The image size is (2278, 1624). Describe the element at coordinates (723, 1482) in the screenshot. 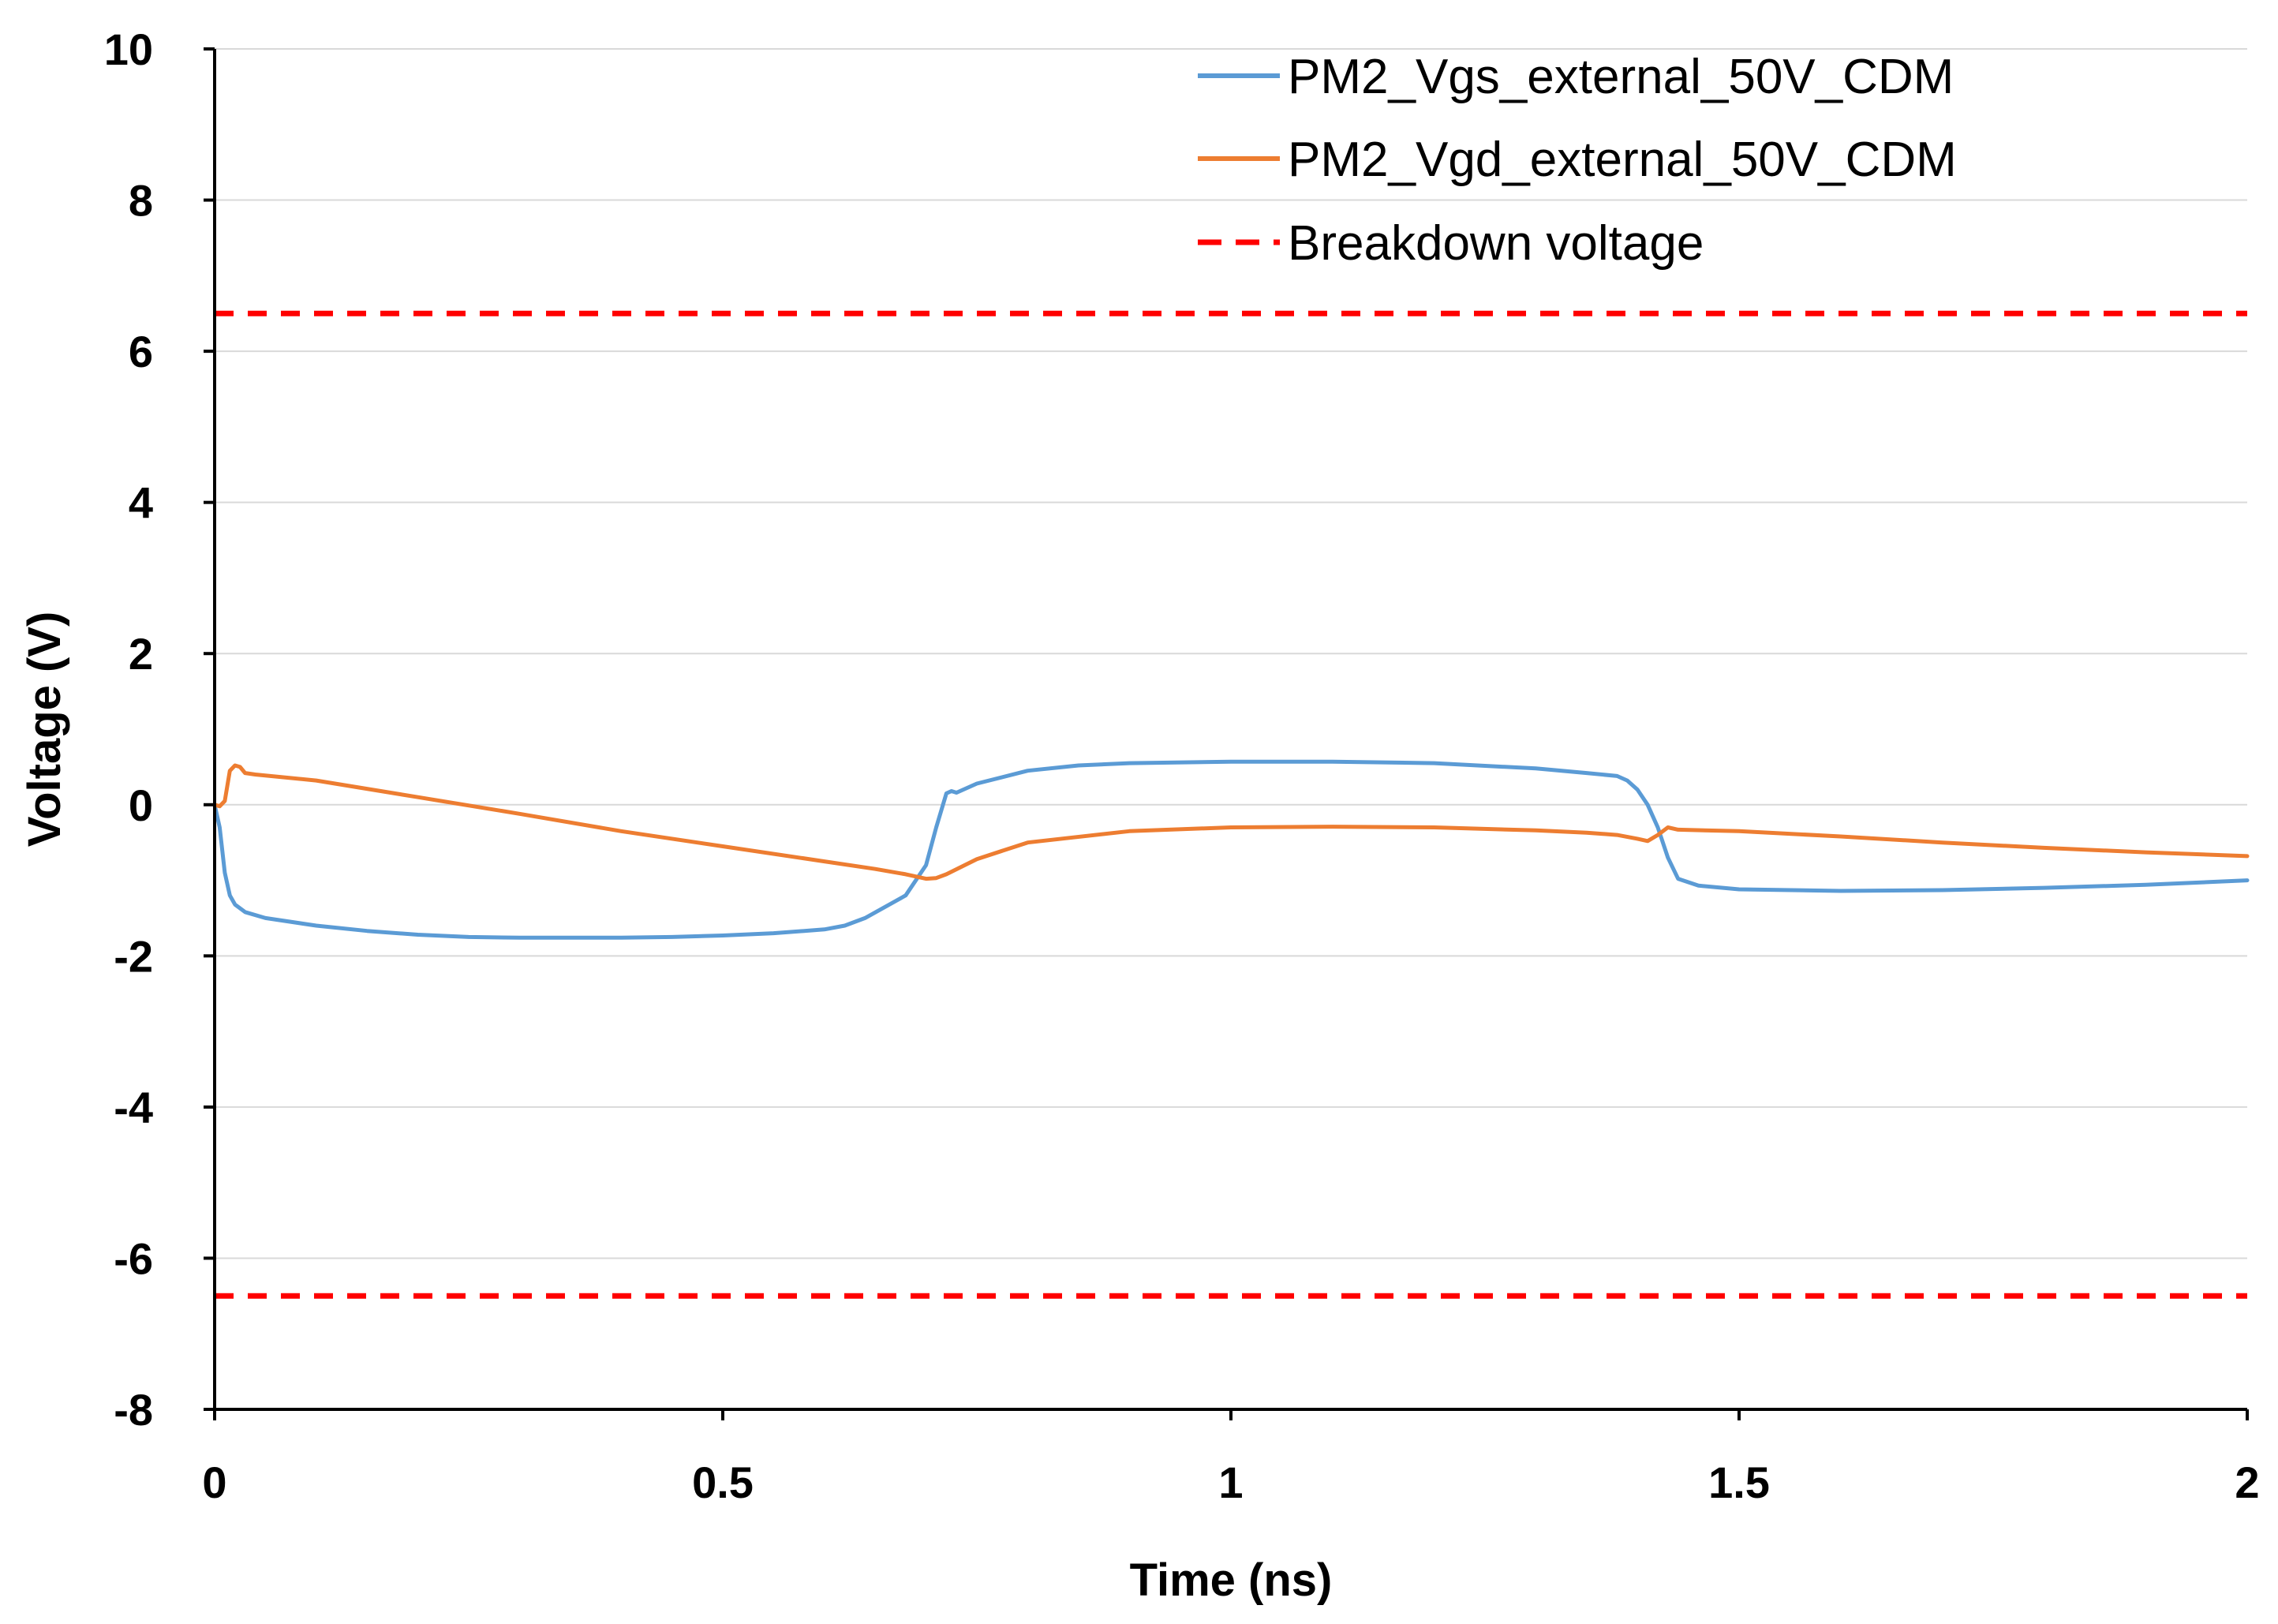

I see `x-tick-label-1: 0.5` at that location.